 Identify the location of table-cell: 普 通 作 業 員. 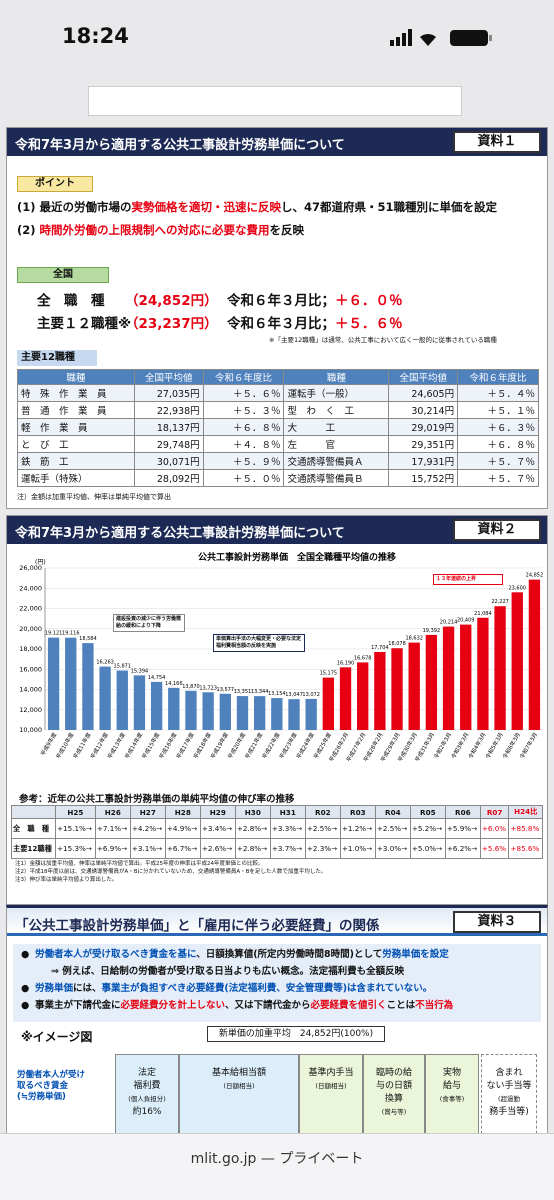
(76, 410).